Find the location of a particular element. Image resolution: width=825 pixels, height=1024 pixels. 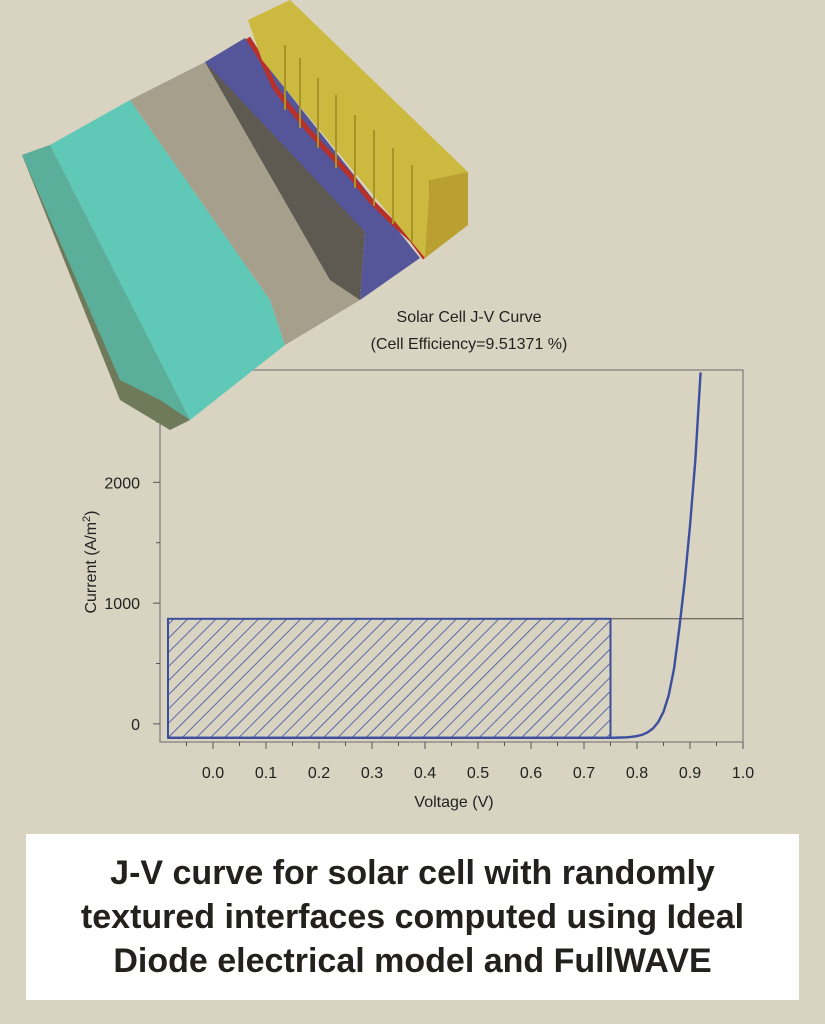

y-axis-label: Current (A/m2) is located at coordinates (90, 561).